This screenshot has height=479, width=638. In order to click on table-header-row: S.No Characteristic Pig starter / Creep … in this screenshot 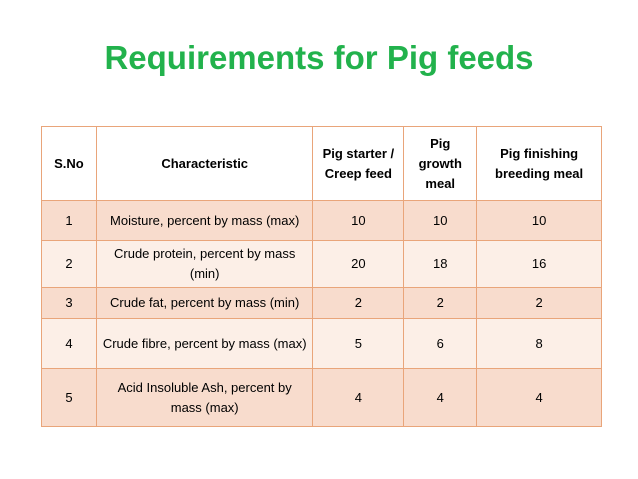, I will do `click(321, 163)`.